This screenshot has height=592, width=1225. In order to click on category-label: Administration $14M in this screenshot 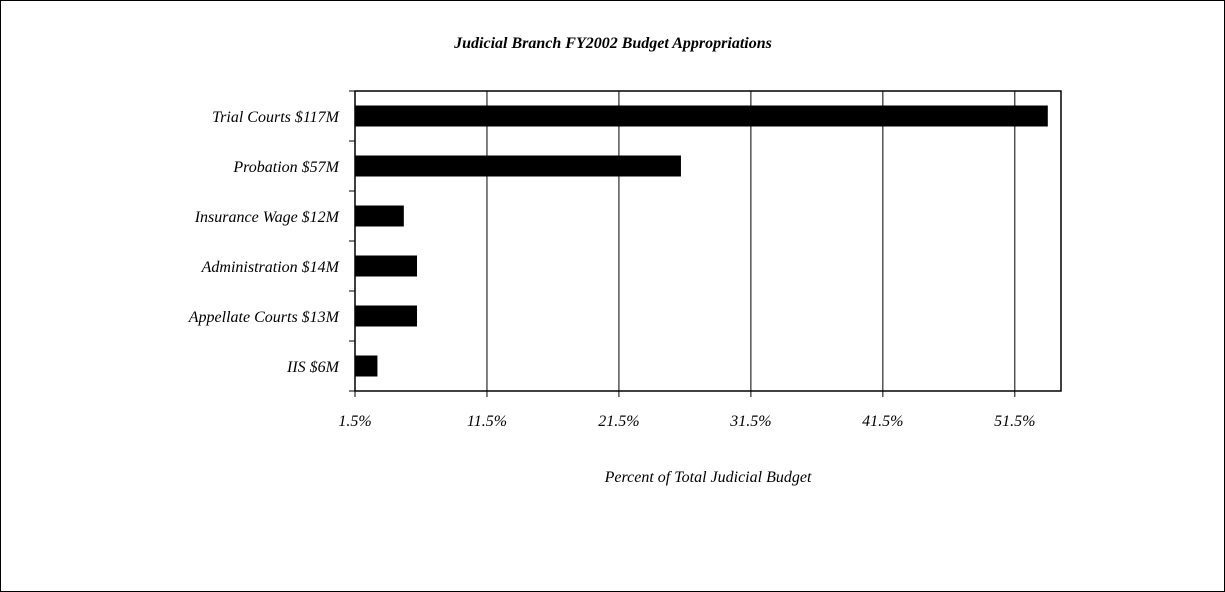, I will do `click(271, 267)`.